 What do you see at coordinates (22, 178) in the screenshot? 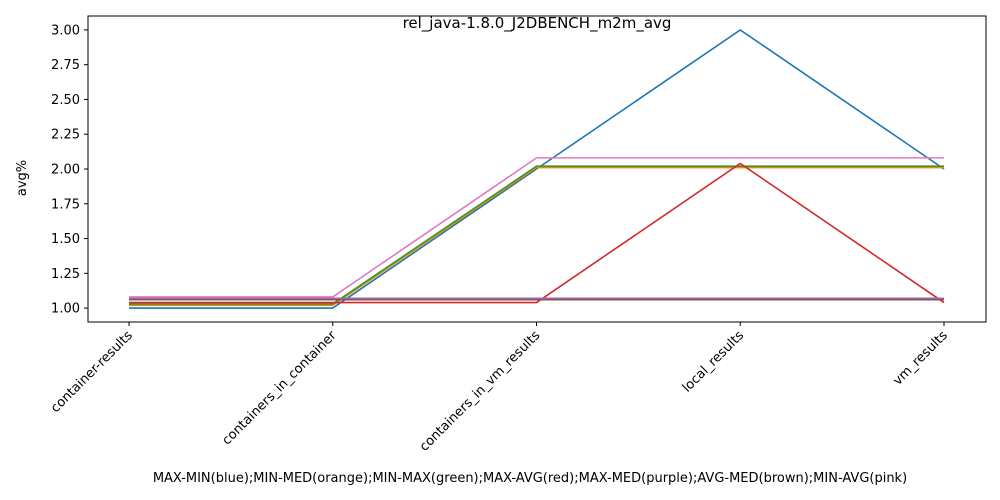
I see `y-axis-label: avg%` at bounding box center [22, 178].